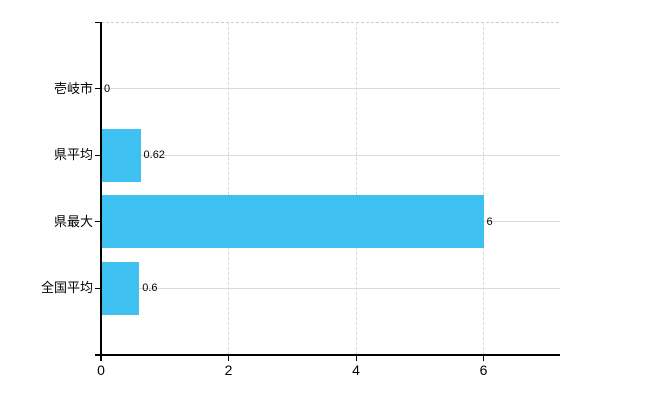  What do you see at coordinates (107, 88) in the screenshot?
I see `value-label: 0` at bounding box center [107, 88].